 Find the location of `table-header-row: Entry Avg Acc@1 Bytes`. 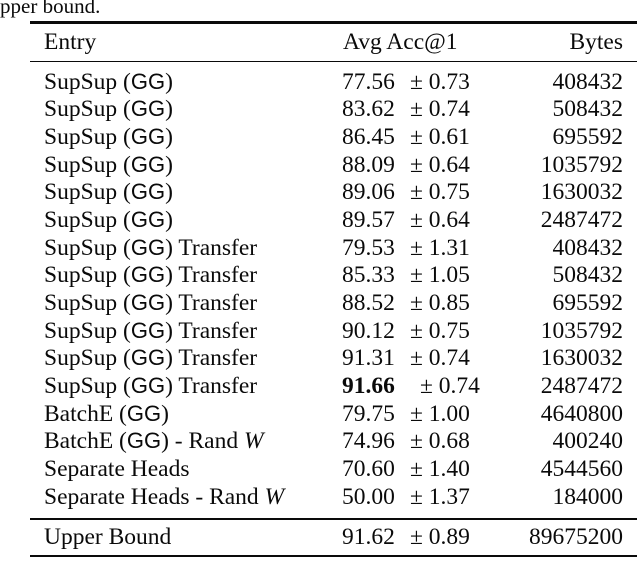

table-header-row: Entry Avg Acc@1 Bytes is located at coordinates (333, 42).